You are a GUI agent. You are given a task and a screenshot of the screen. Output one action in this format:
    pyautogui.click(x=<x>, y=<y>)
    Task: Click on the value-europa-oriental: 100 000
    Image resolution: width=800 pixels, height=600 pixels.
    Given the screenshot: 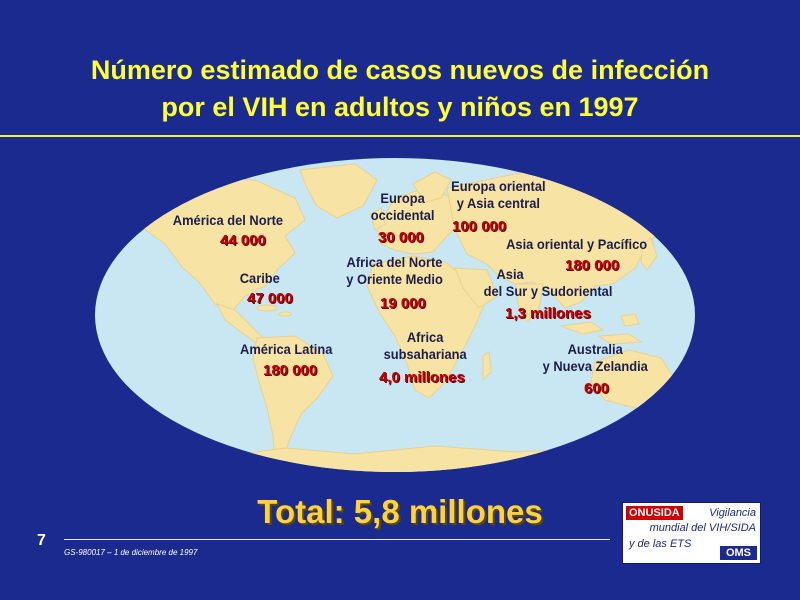 What is the action you would take?
    pyautogui.click(x=479, y=226)
    